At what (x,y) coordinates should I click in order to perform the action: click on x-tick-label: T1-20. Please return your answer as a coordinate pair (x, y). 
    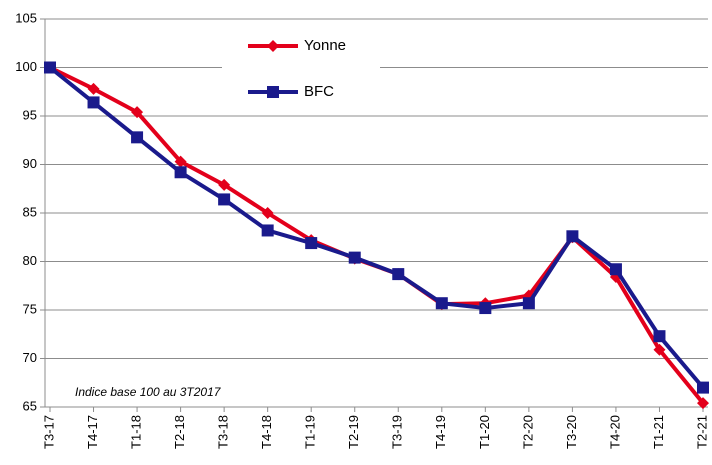
    Looking at the image, I should click on (484, 432).